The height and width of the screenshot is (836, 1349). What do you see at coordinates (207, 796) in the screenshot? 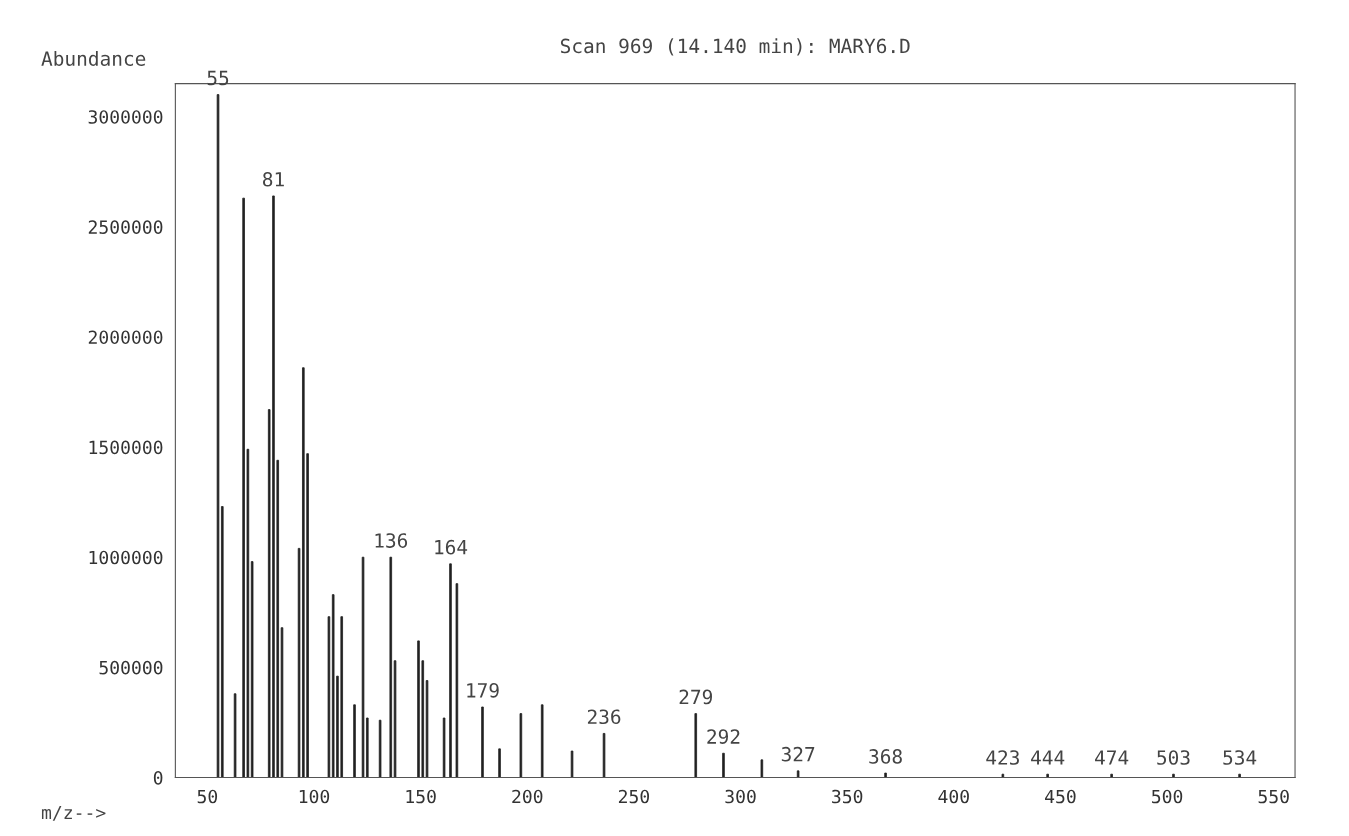
I see `x-tick-label: 50` at bounding box center [207, 796].